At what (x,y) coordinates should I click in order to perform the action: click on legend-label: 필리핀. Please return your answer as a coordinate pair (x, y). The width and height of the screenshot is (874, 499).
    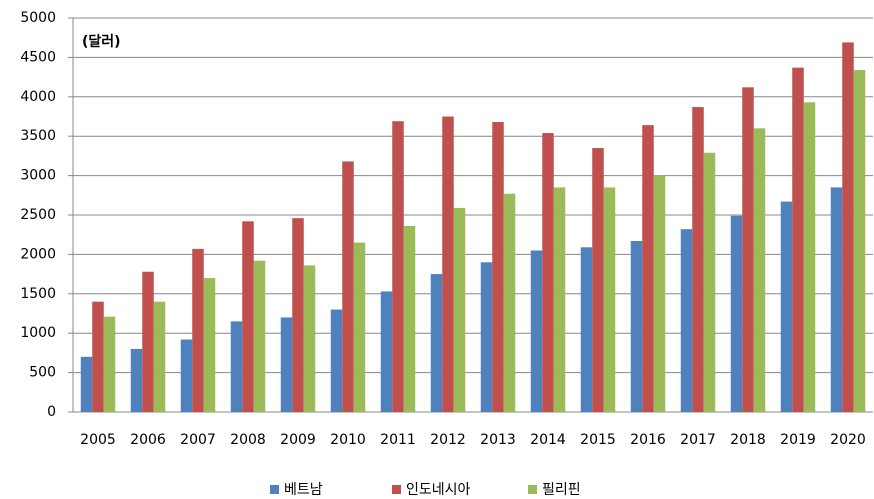
    Looking at the image, I should click on (561, 490).